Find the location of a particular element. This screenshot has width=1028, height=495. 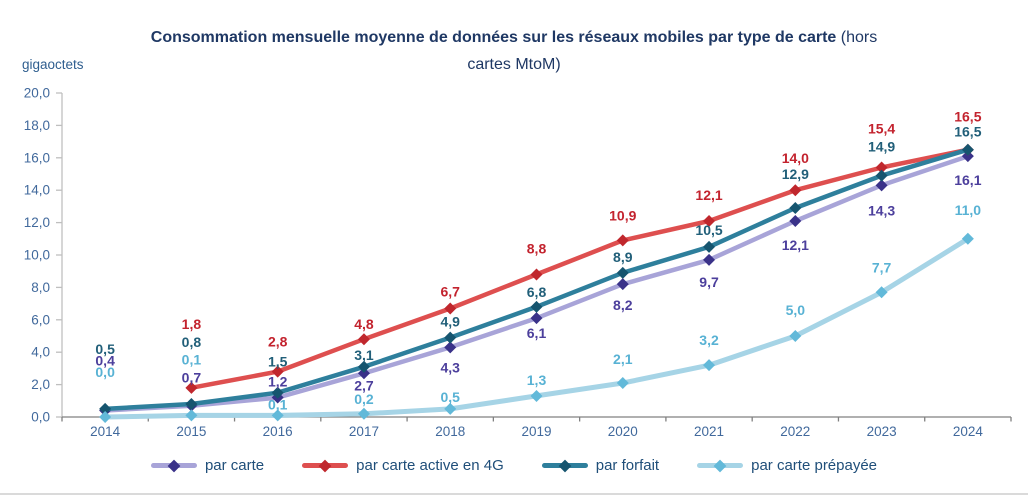

y-tick-label: 4,0 is located at coordinates (40, 352).